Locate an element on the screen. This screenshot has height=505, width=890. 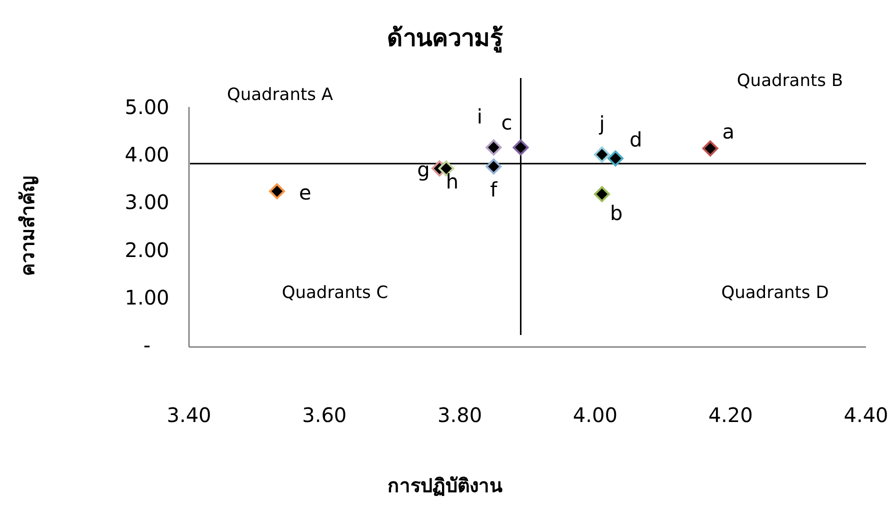
series-label: b is located at coordinates (616, 213).